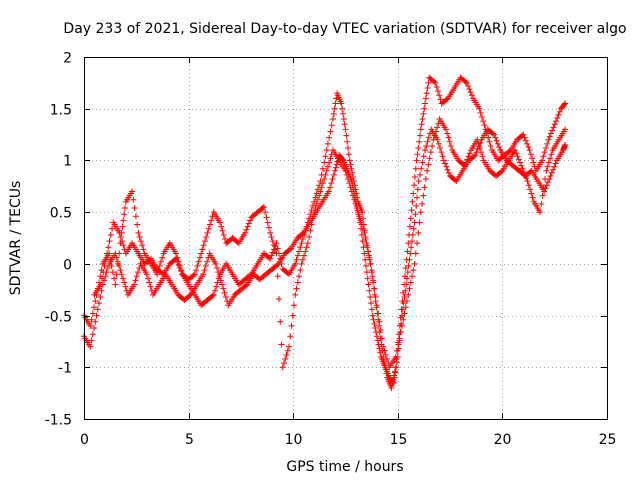 The height and width of the screenshot is (485, 640). Describe the element at coordinates (67, 266) in the screenshot. I see `y-tick-label: 0` at that location.